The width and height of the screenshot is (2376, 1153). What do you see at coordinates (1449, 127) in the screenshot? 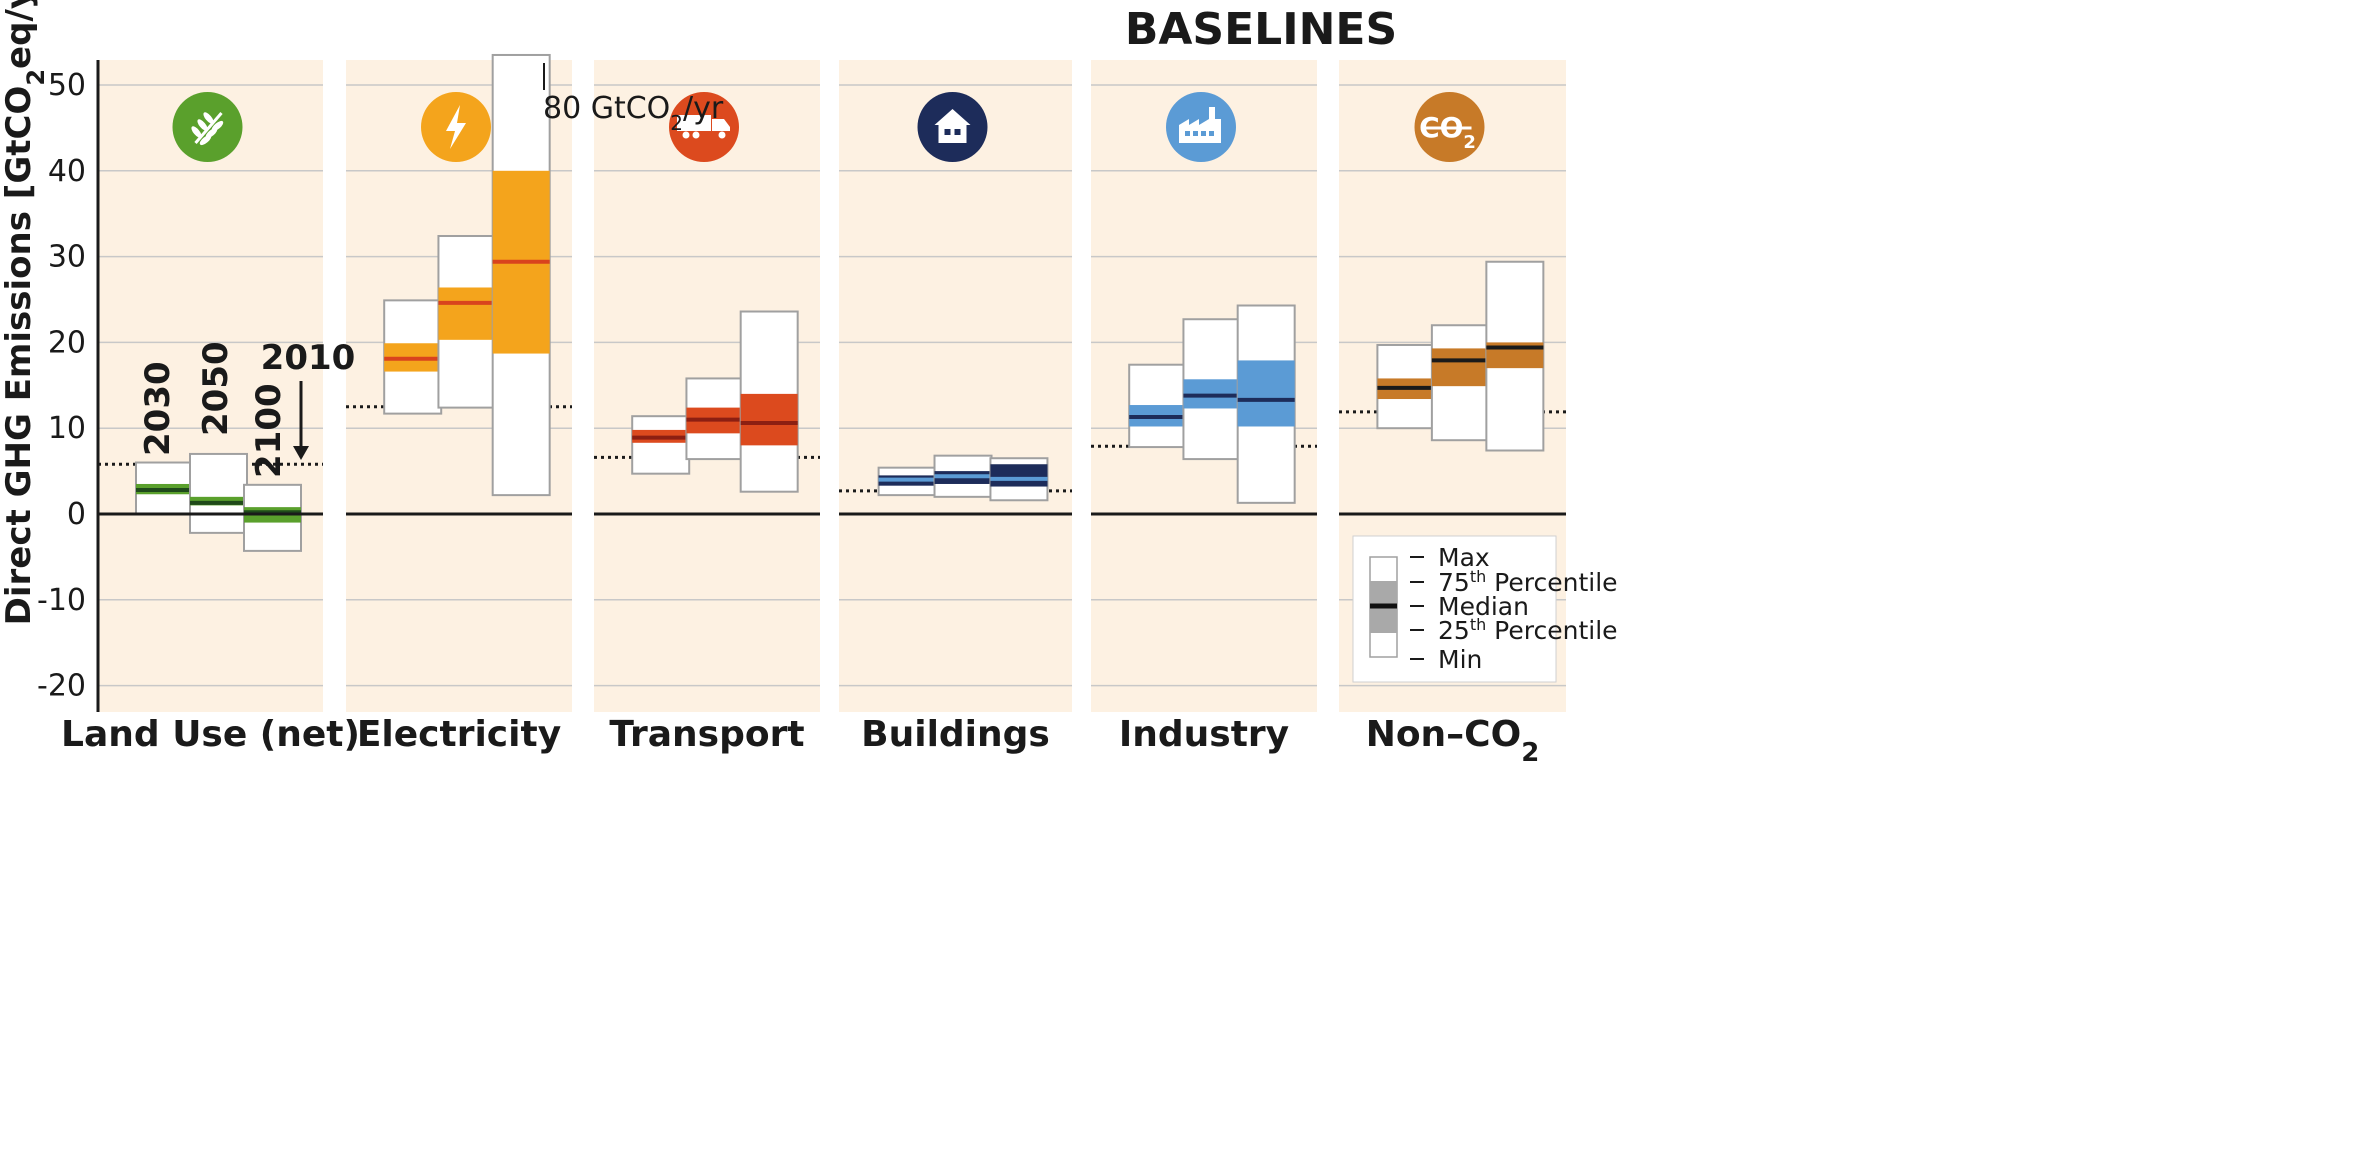
I see `no-co2-icon: CO2` at bounding box center [1449, 127].